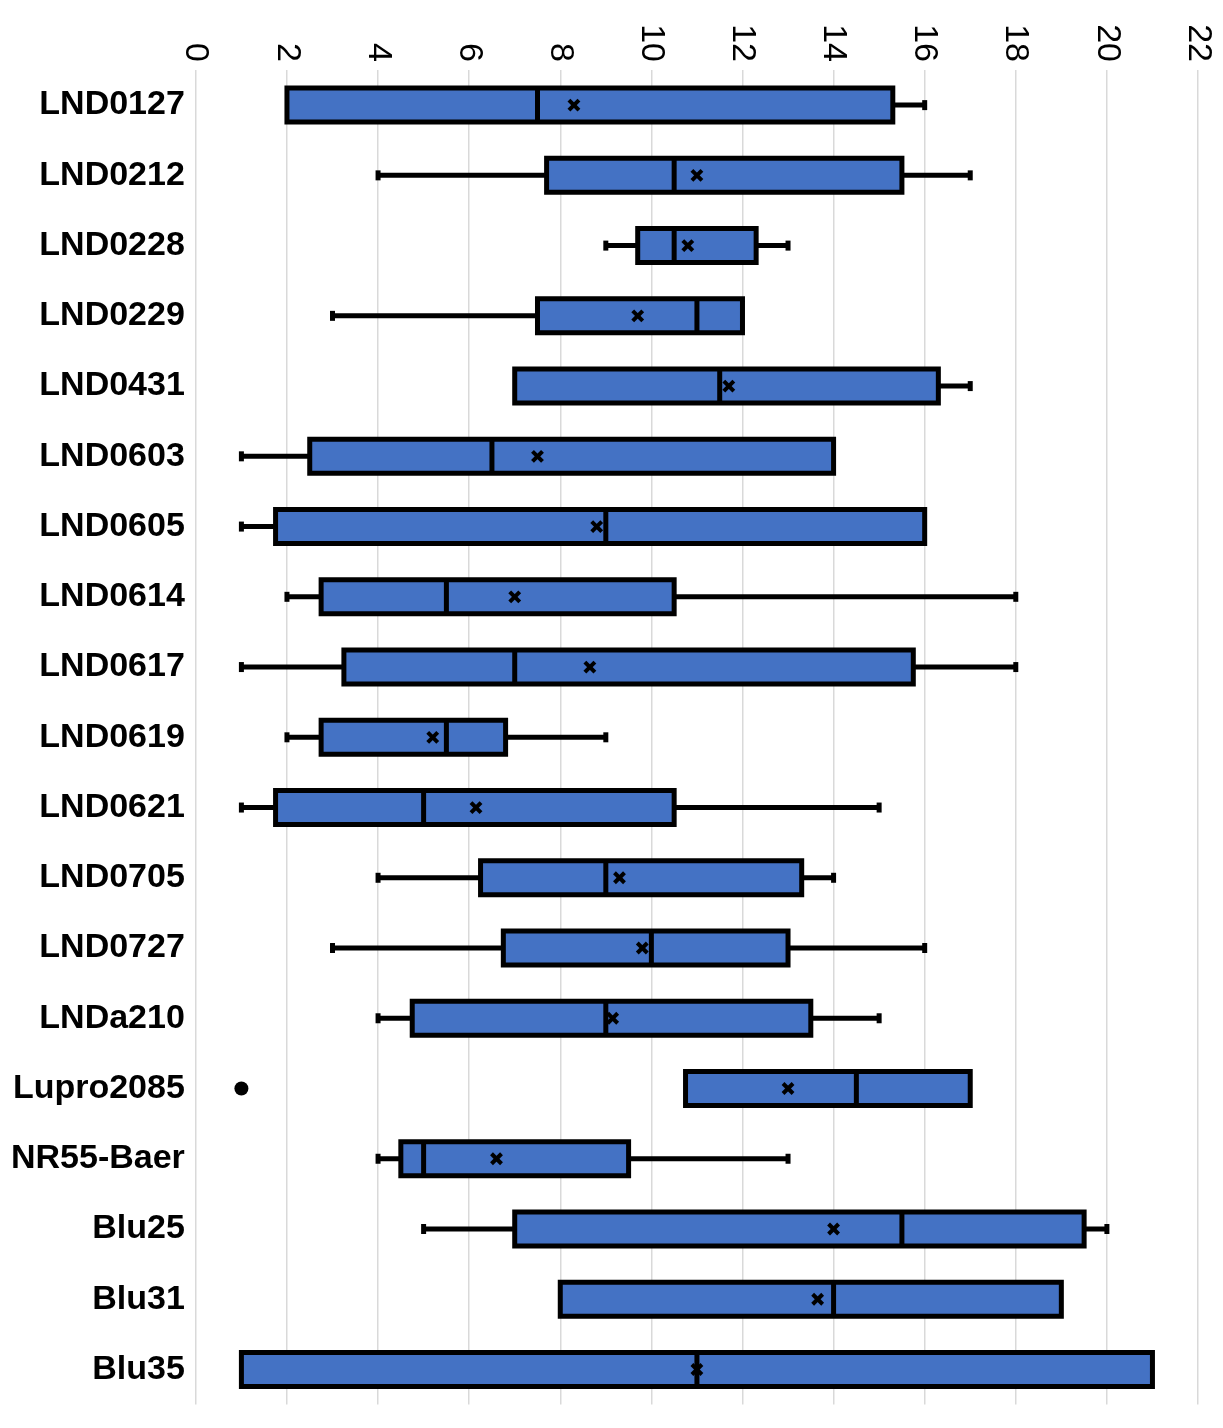 Image resolution: width=1223 pixels, height=1428 pixels. I want to click on y-tick-label: LND0705, so click(112, 875).